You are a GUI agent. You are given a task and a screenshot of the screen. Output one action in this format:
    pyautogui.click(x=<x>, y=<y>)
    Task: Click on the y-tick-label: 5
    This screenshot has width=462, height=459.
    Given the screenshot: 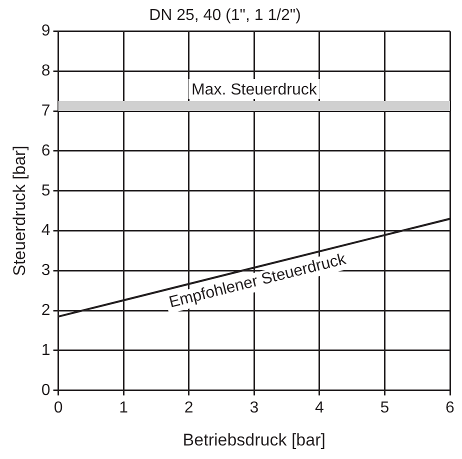 What is the action you would take?
    pyautogui.click(x=45, y=191)
    